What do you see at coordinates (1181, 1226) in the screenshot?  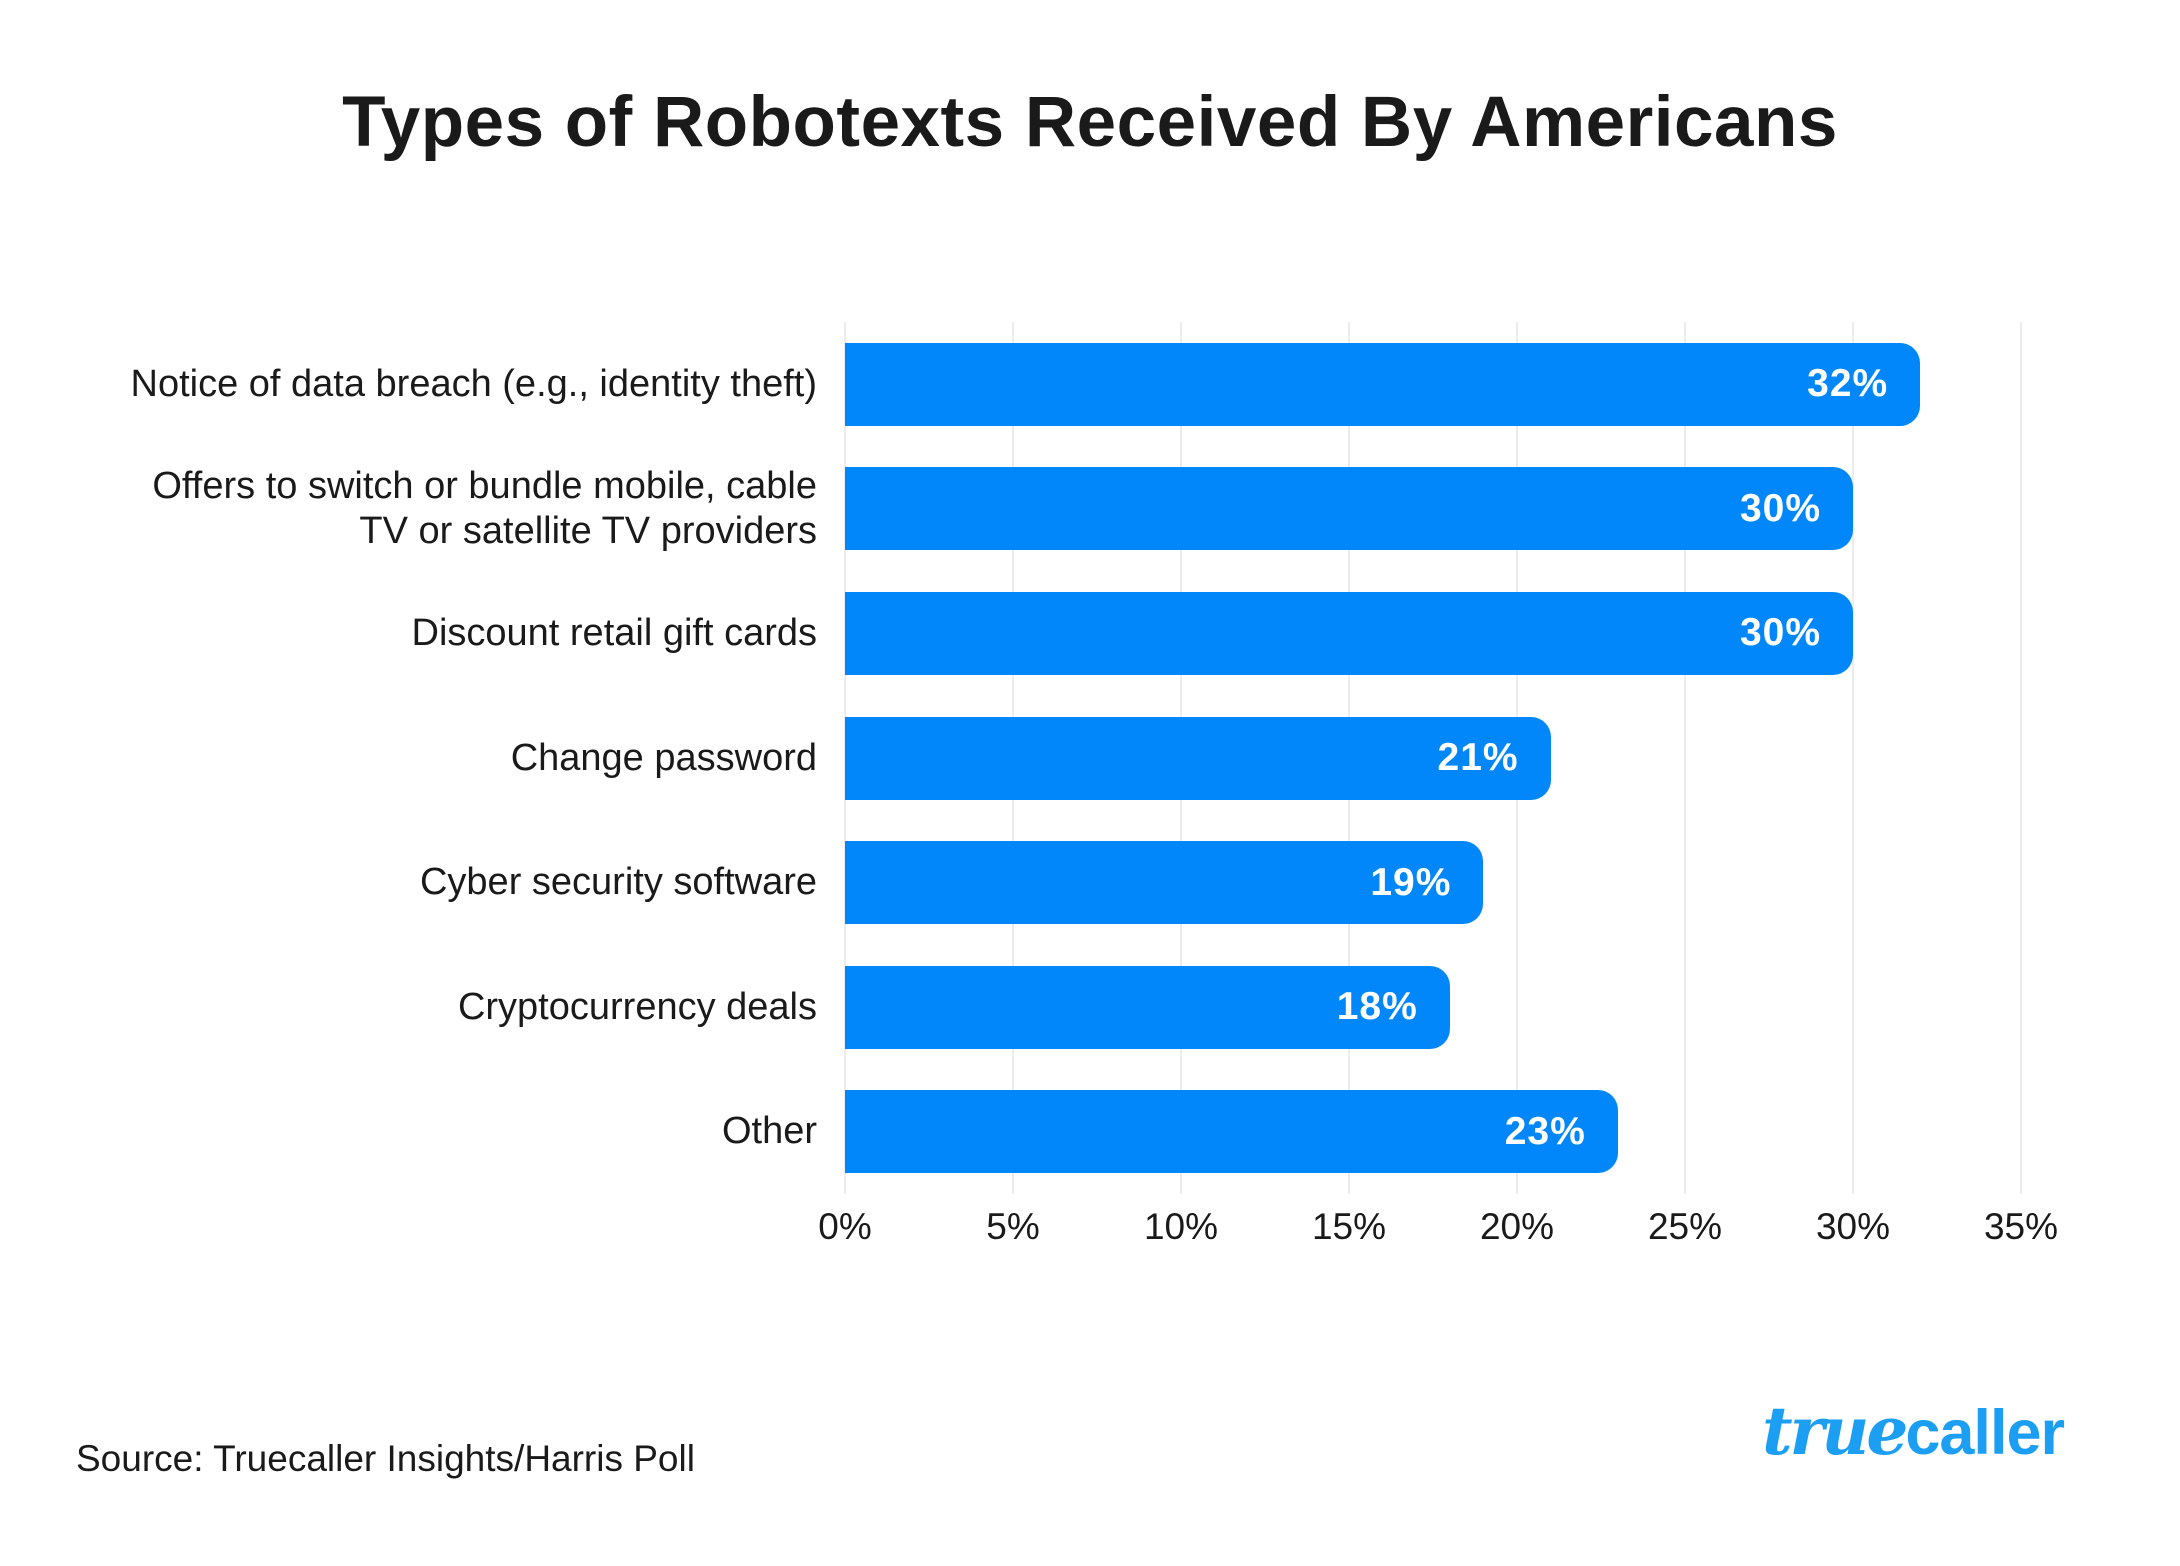 I see `x-axis-tick-label: 10%` at bounding box center [1181, 1226].